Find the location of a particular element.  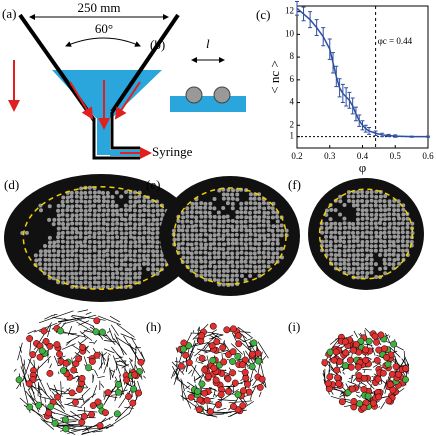

y-tick-label: 4 is located at coordinates (292, 102).